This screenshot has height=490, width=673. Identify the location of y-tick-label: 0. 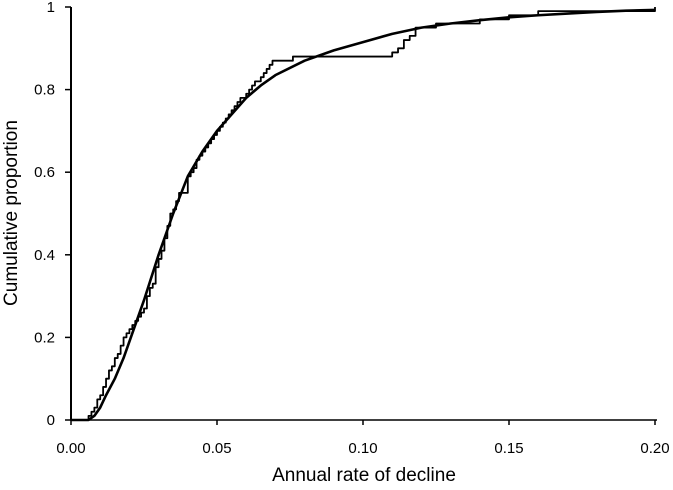
(51, 420).